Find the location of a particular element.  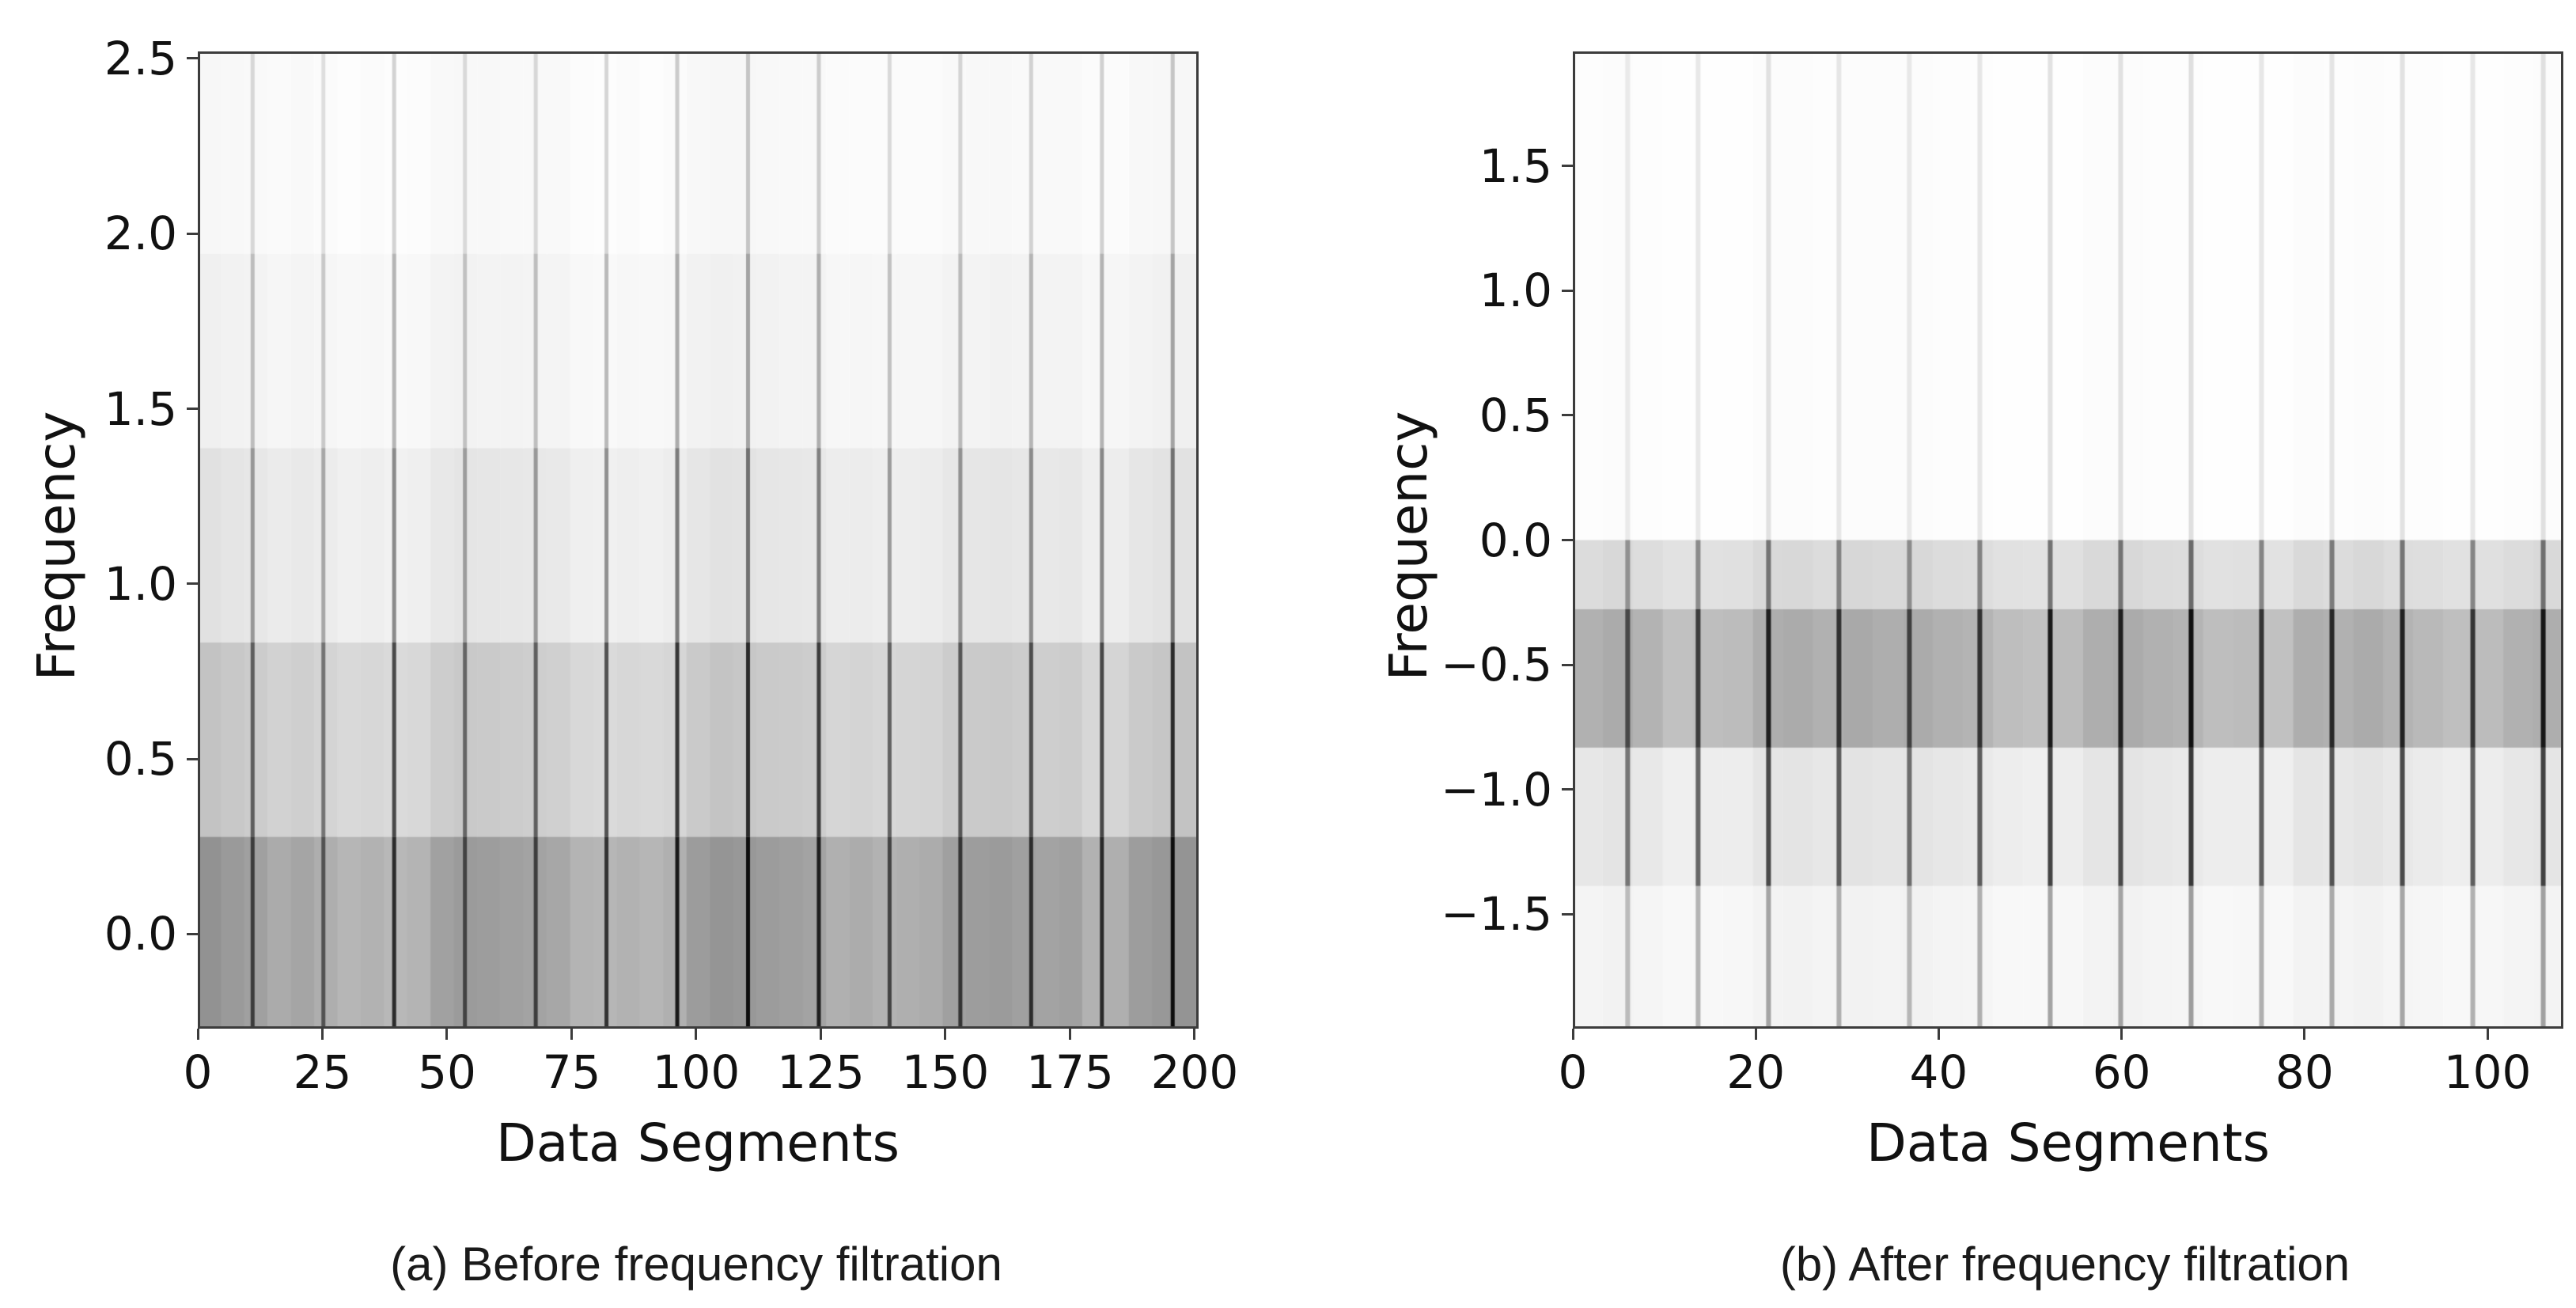

y-tick-label: −0.5 is located at coordinates (1496, 665).